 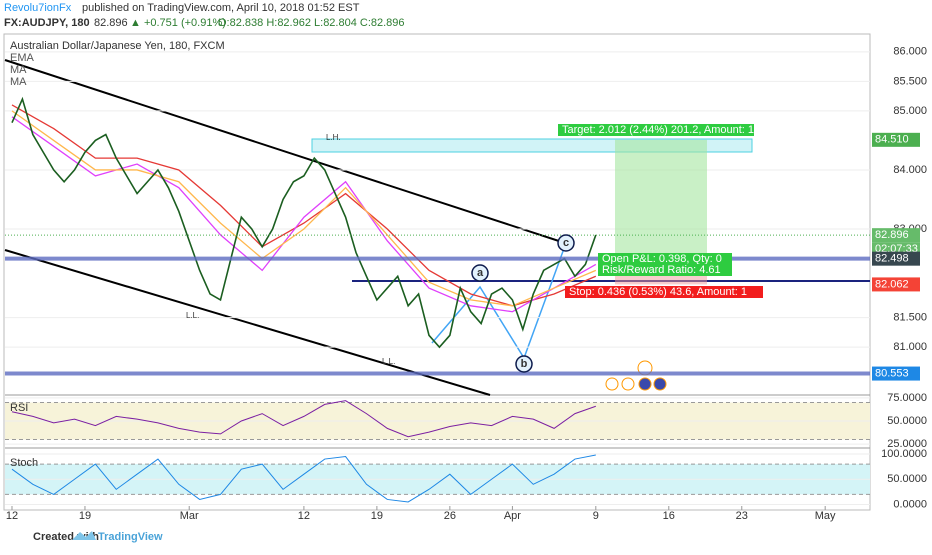 What do you see at coordinates (38, 8) in the screenshot?
I see `author: Revolu7ionFx` at bounding box center [38, 8].